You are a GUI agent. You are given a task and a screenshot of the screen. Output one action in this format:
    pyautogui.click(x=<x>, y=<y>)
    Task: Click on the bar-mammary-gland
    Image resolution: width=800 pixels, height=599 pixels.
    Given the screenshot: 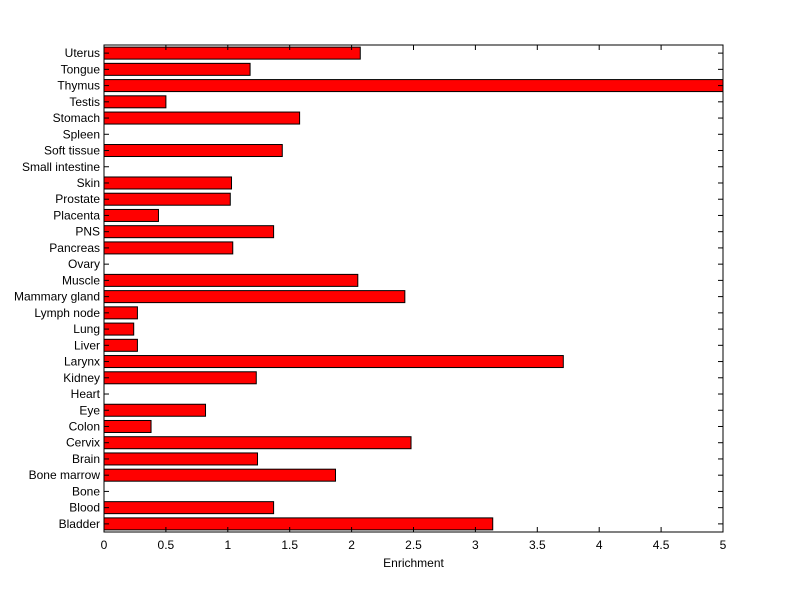 What is the action you would take?
    pyautogui.click(x=254, y=297)
    